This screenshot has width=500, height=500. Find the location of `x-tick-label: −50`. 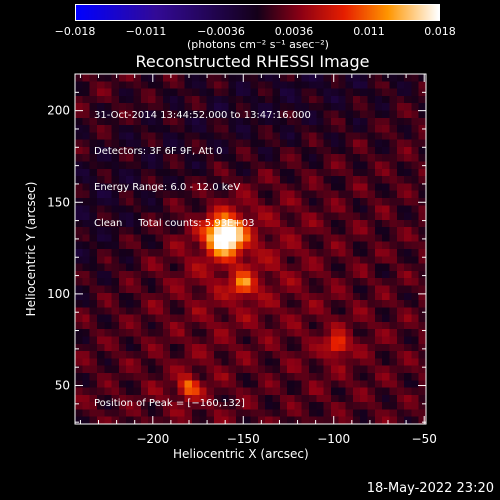

x-tick-label: −50 is located at coordinates (424, 439).